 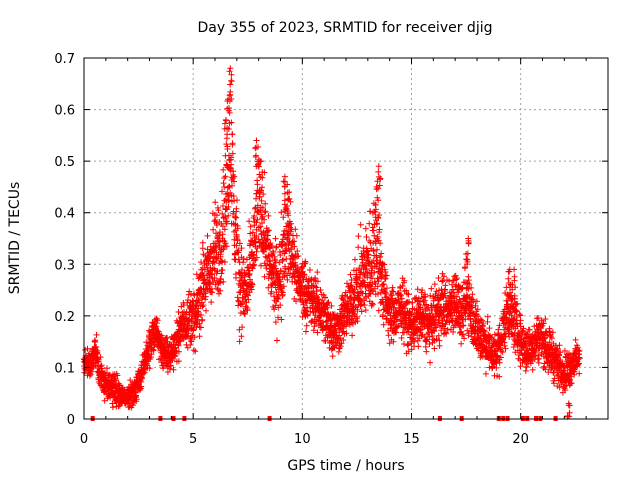 I want to click on x-tick-label: 5, so click(x=193, y=439).